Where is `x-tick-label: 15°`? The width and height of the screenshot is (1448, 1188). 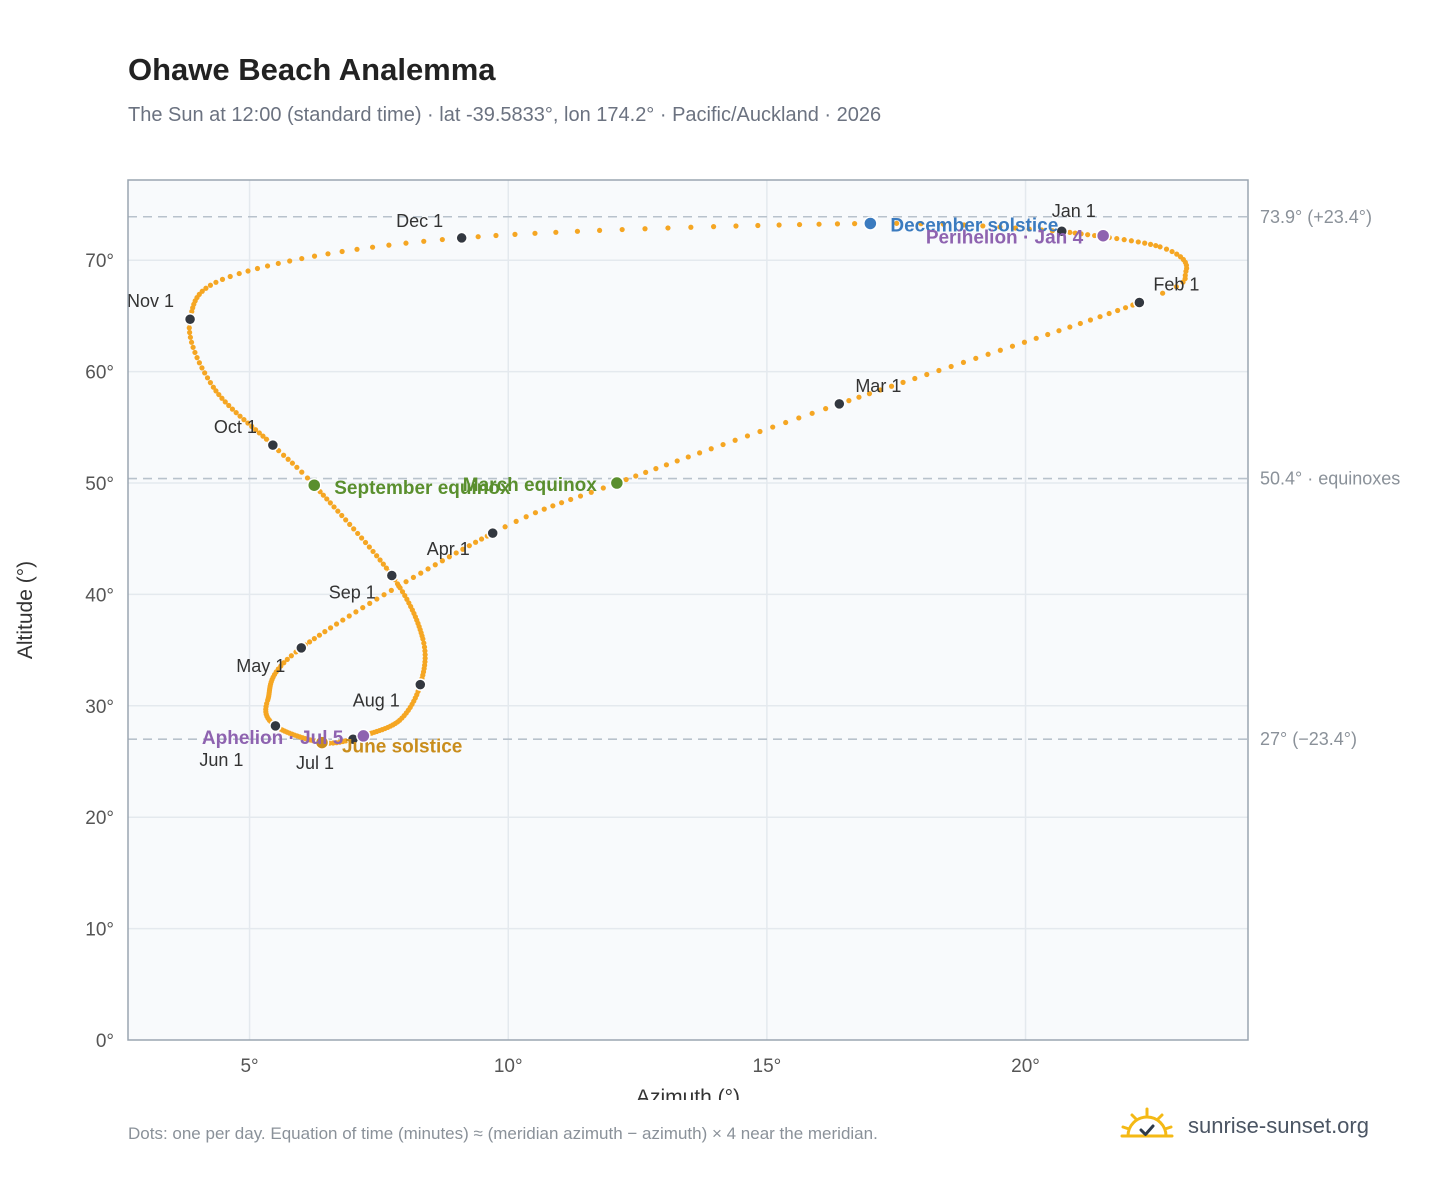 x-tick-label: 15° is located at coordinates (767, 1066).